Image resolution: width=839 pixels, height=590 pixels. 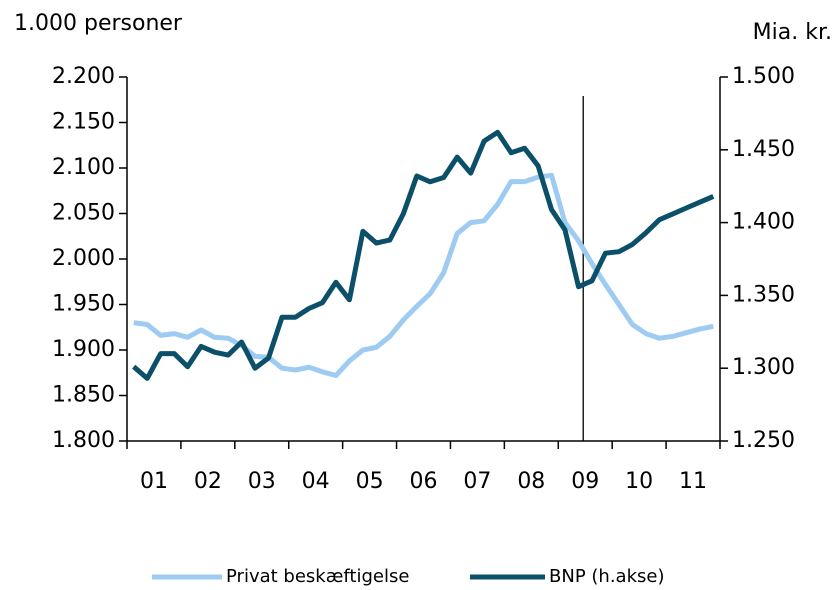 I want to click on y-tick-label: 1.850, so click(x=83, y=395).